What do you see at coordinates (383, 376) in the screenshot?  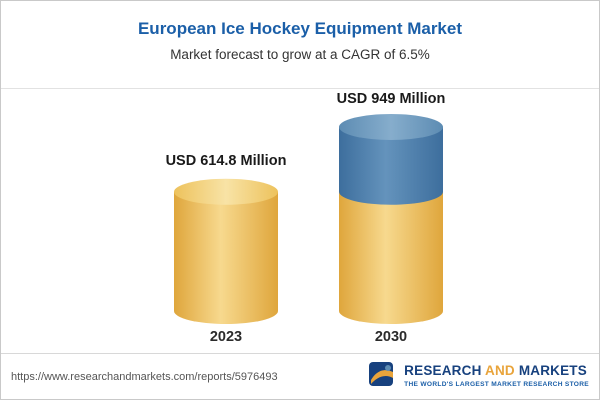 I see `logo-icon` at bounding box center [383, 376].